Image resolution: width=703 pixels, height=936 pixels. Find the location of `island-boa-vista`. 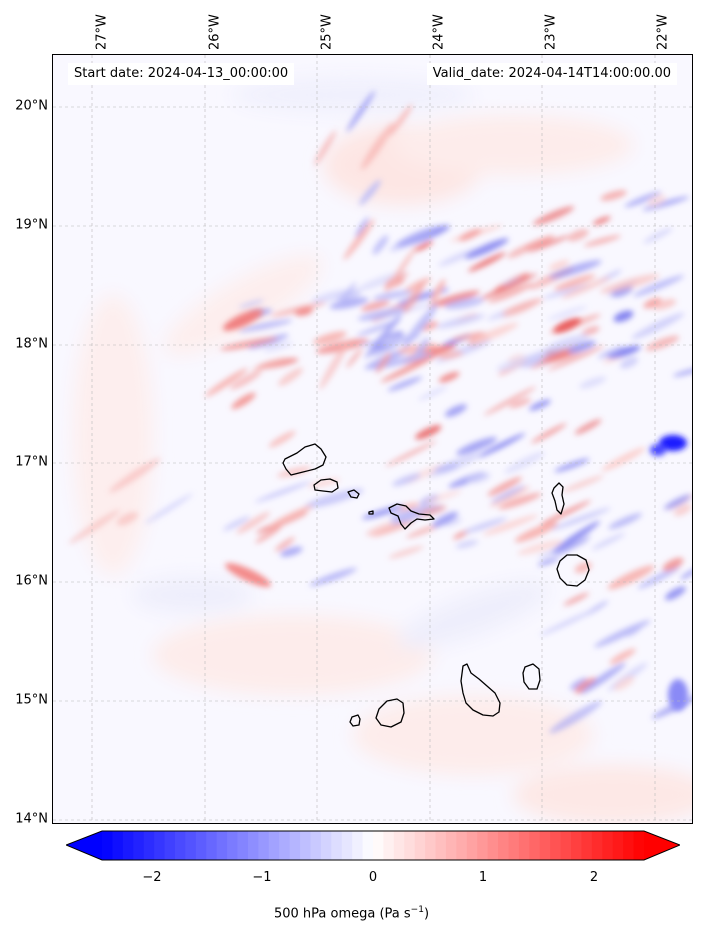

island-boa-vista is located at coordinates (573, 570).